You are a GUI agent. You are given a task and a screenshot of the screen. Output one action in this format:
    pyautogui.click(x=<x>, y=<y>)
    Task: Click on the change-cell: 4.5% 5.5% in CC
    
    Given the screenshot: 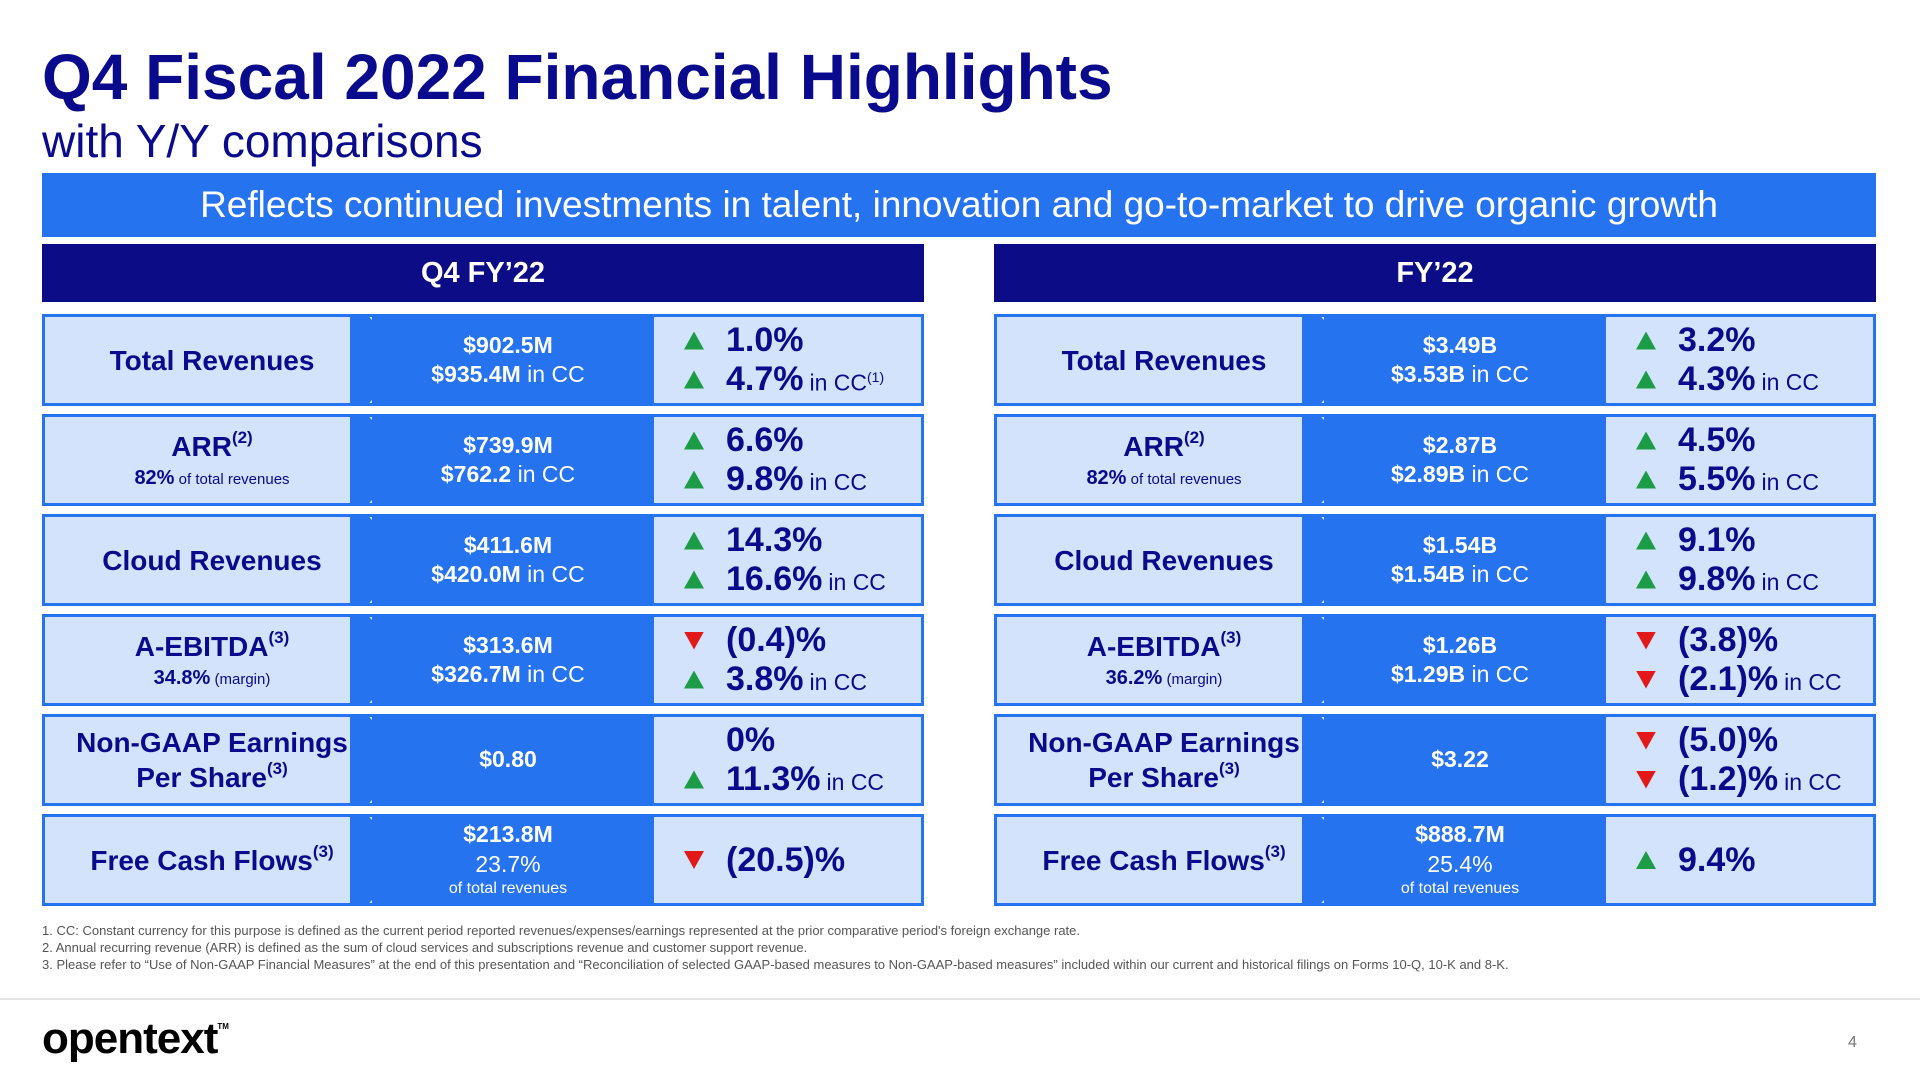 What is the action you would take?
    pyautogui.click(x=1739, y=460)
    